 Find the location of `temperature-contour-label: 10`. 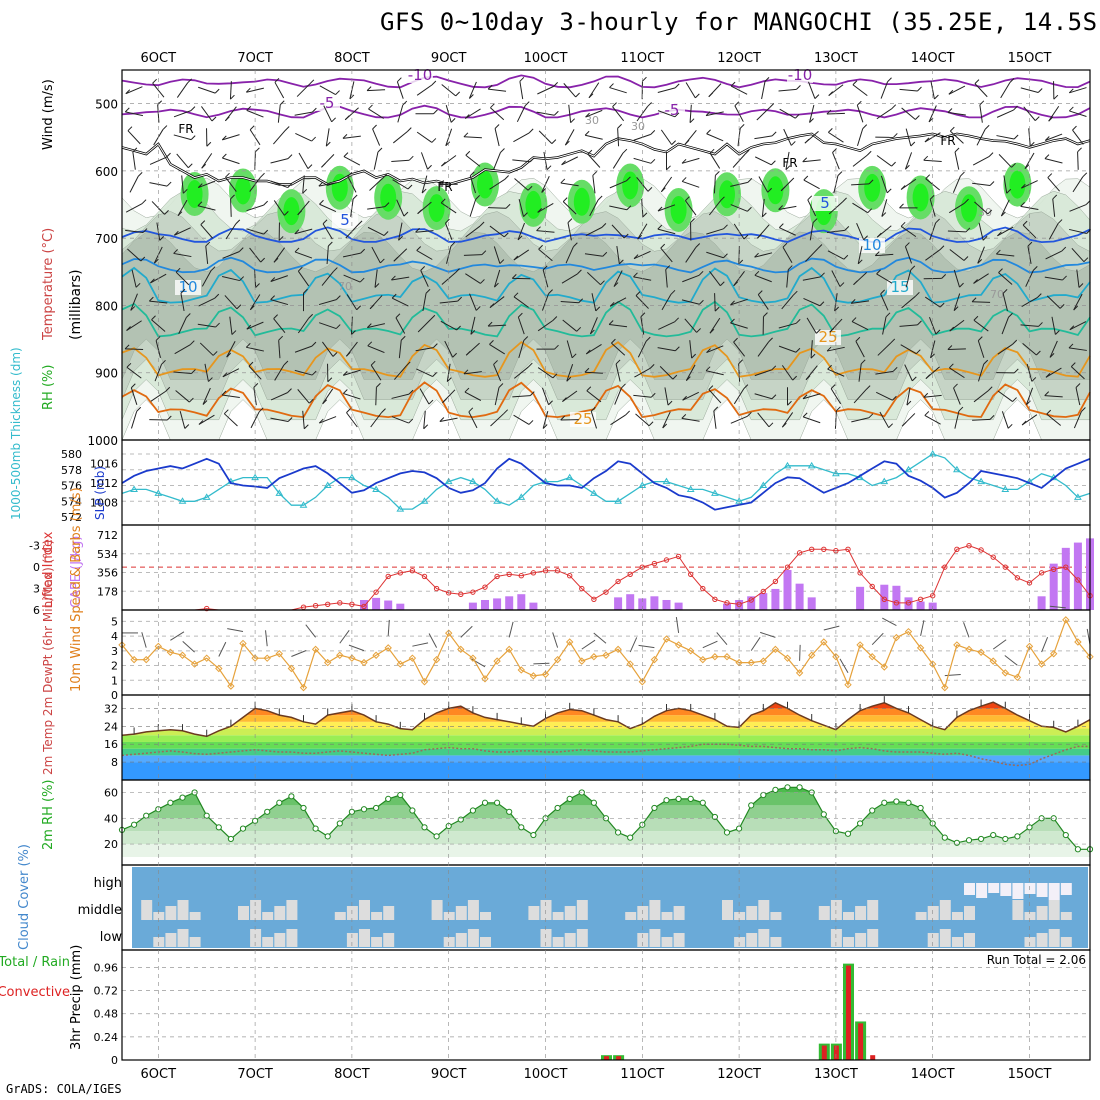

temperature-contour-label: 10 is located at coordinates (871, 245).